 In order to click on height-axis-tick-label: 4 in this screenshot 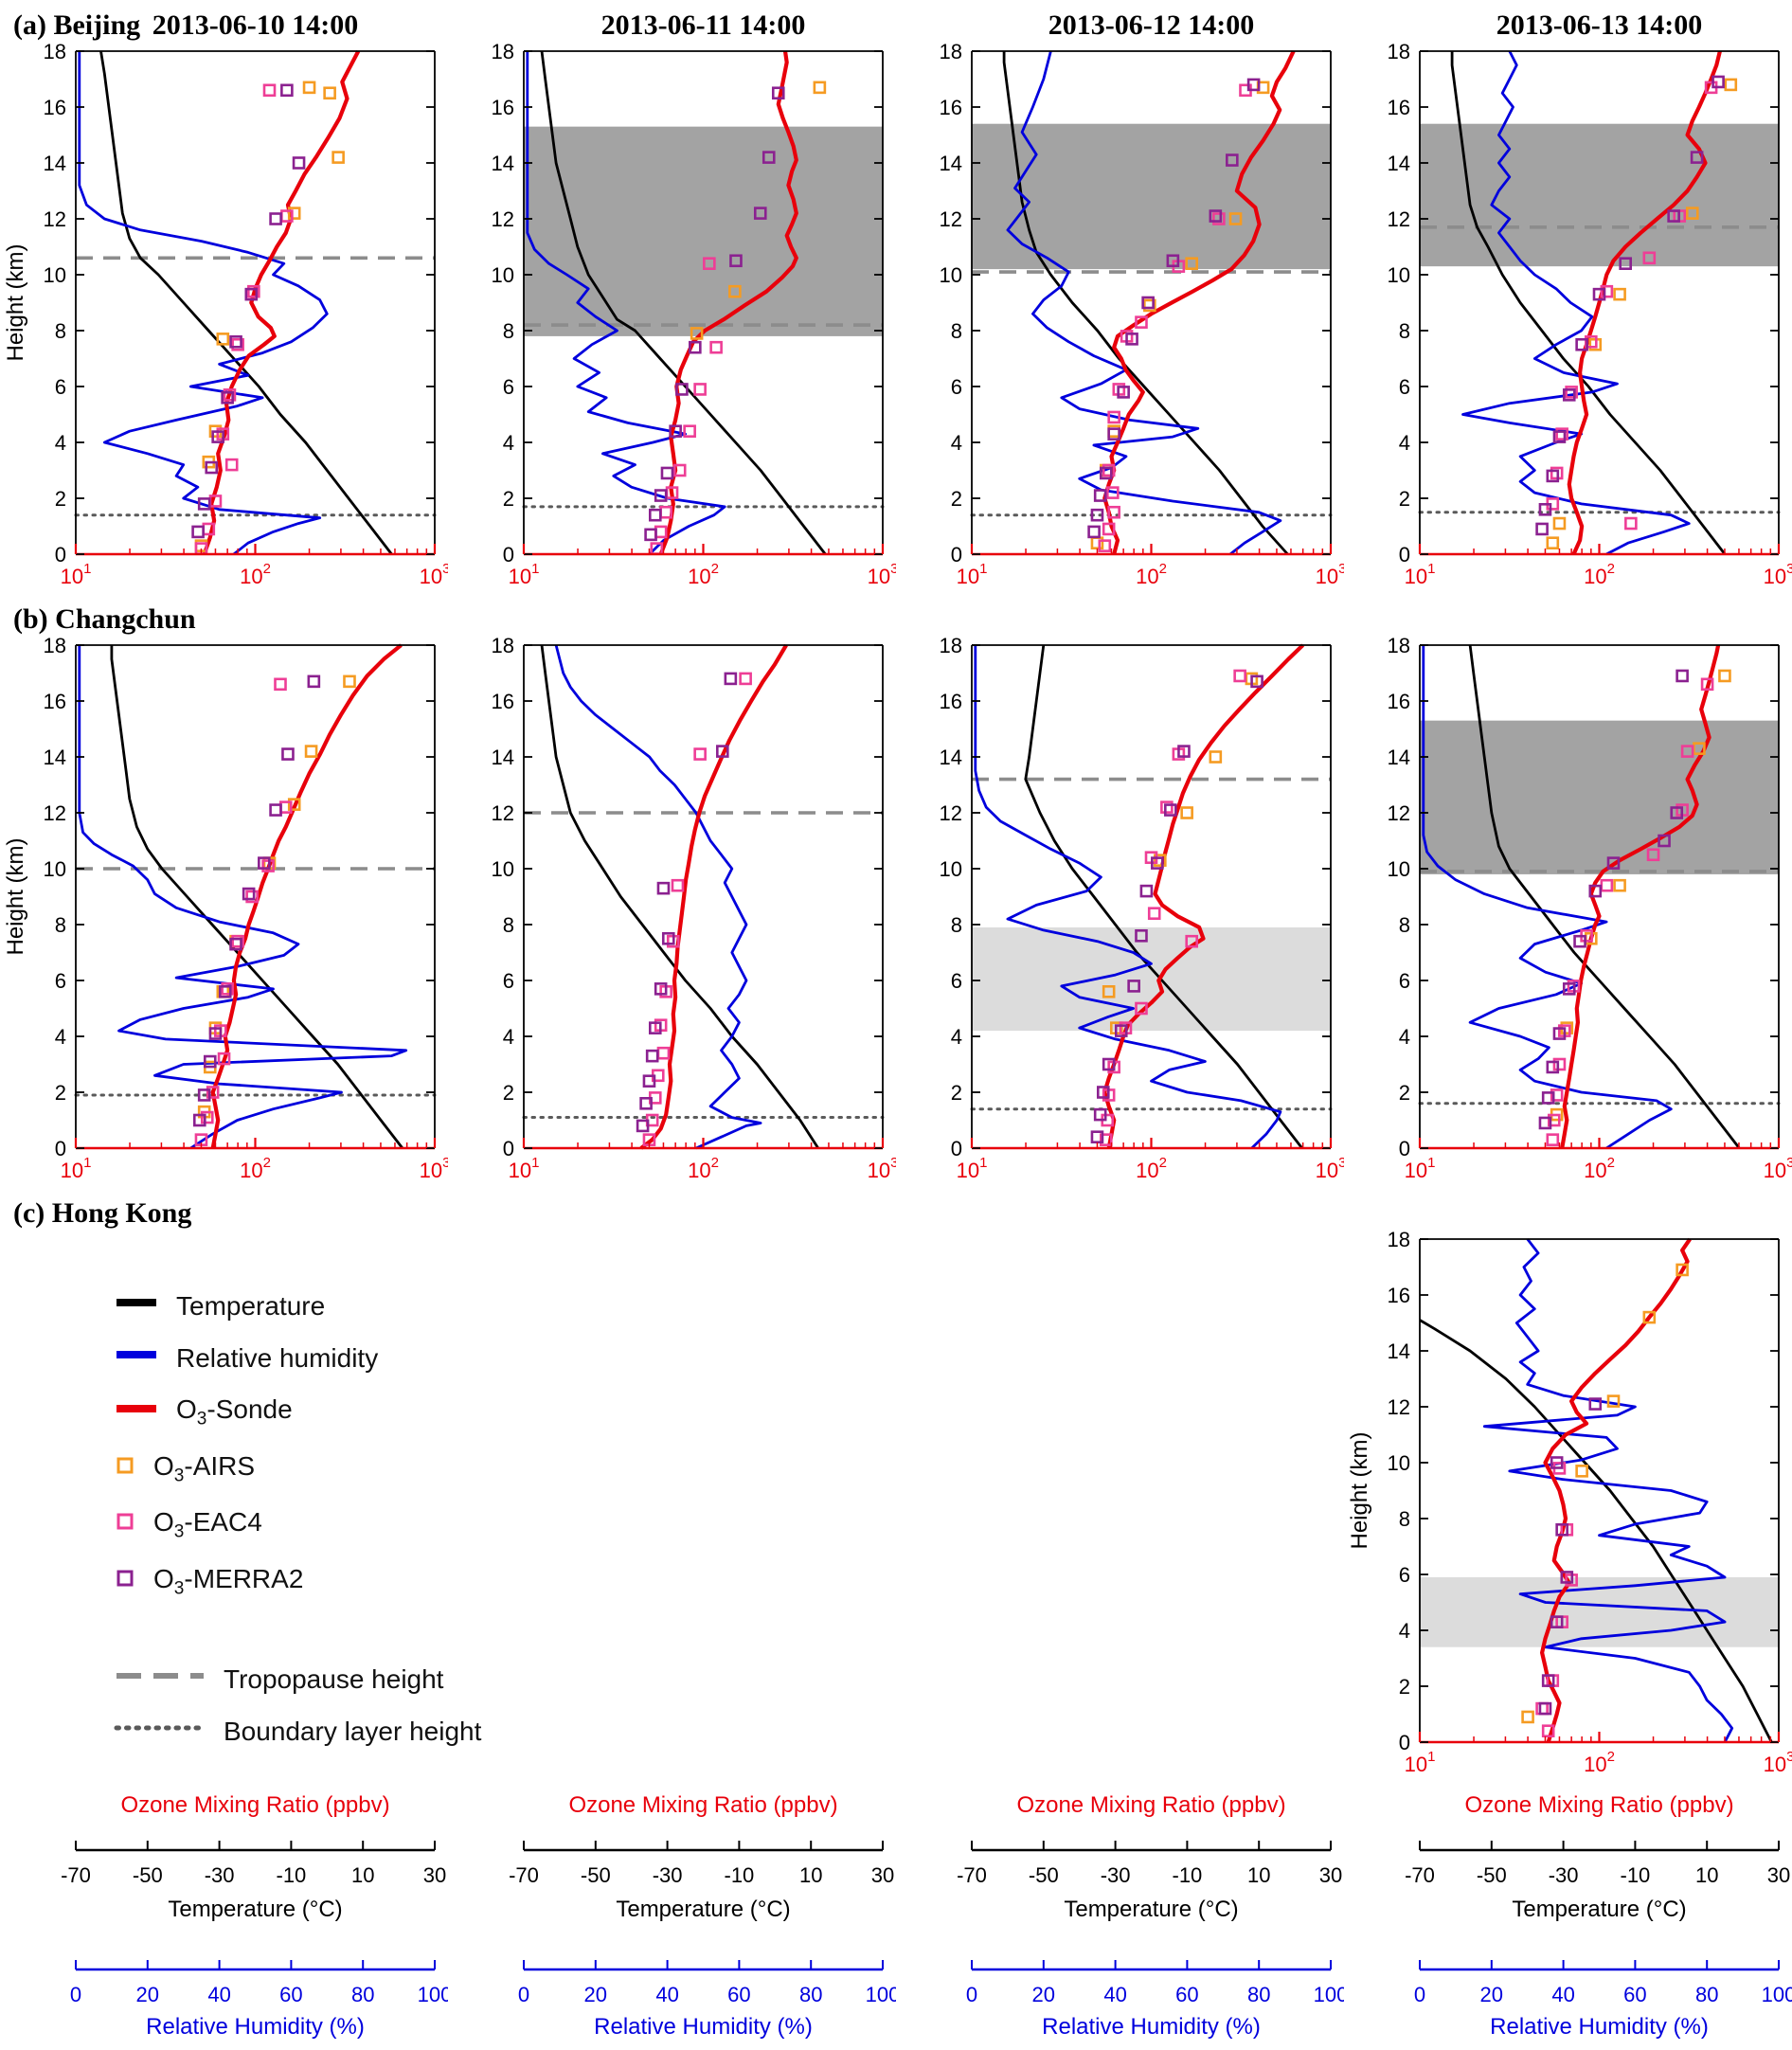, I will do `click(1404, 1037)`.